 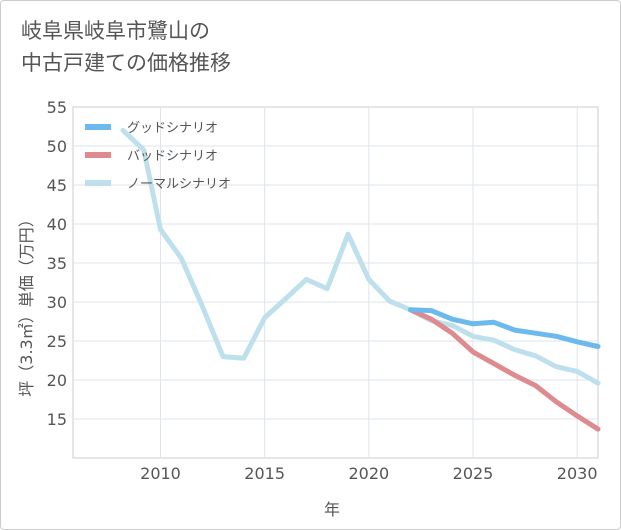 What do you see at coordinates (160, 473) in the screenshot?
I see `x-tick-label: 2010` at bounding box center [160, 473].